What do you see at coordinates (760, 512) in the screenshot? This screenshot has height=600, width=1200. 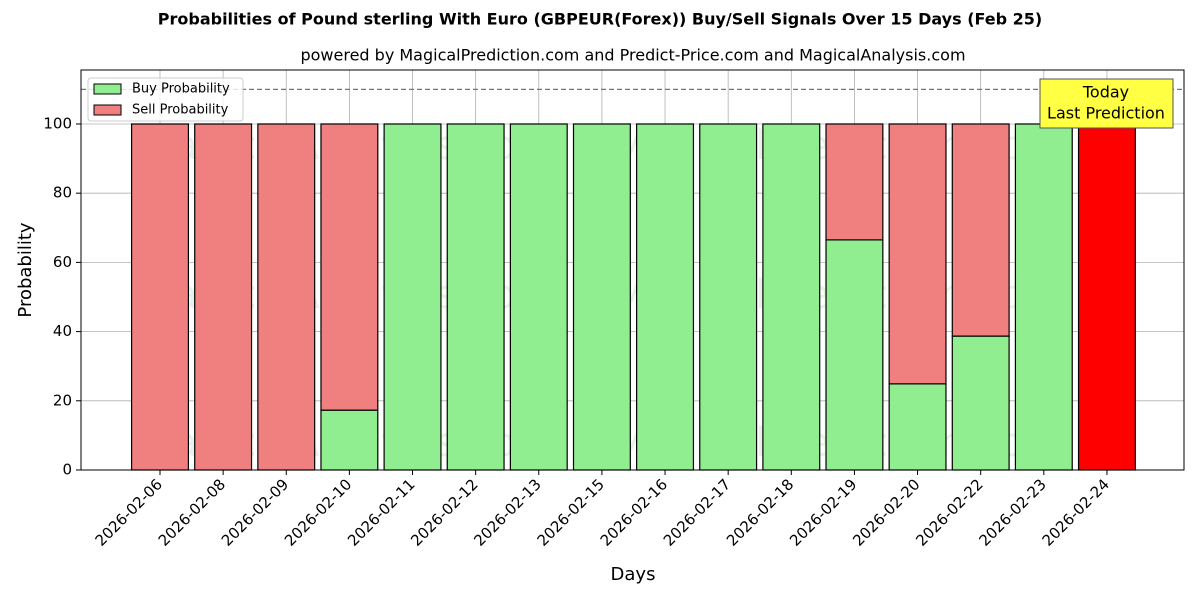 I see `x-tick-label: 2026-02-18` at bounding box center [760, 512].